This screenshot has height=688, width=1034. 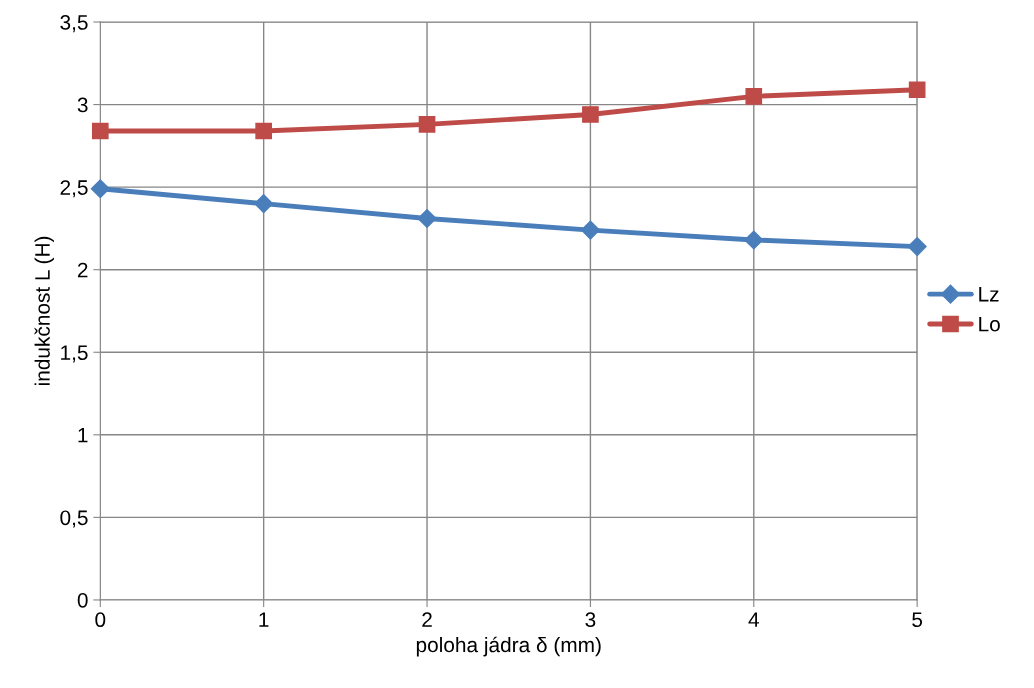 What do you see at coordinates (82, 600) in the screenshot?
I see `y-tick-label: 0` at bounding box center [82, 600].